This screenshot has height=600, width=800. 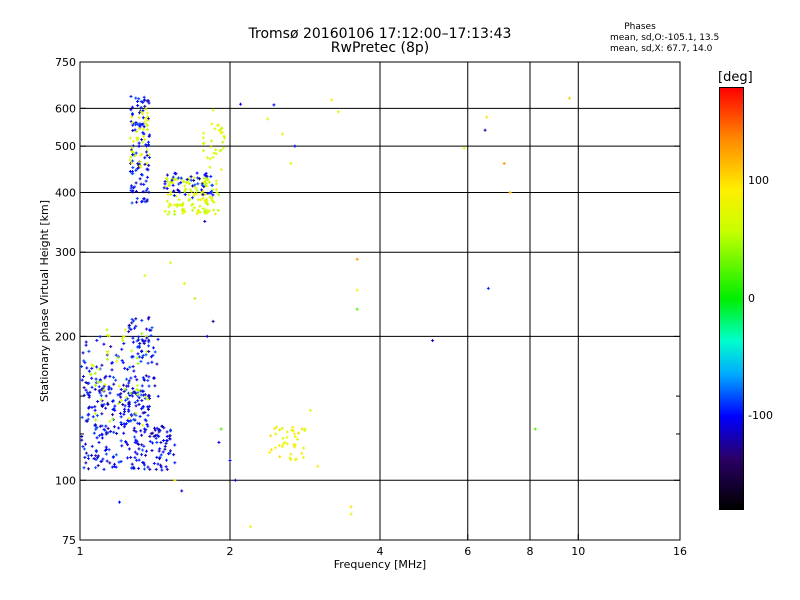 What do you see at coordinates (65, 336) in the screenshot?
I see `y-tick-label: 200` at bounding box center [65, 336].